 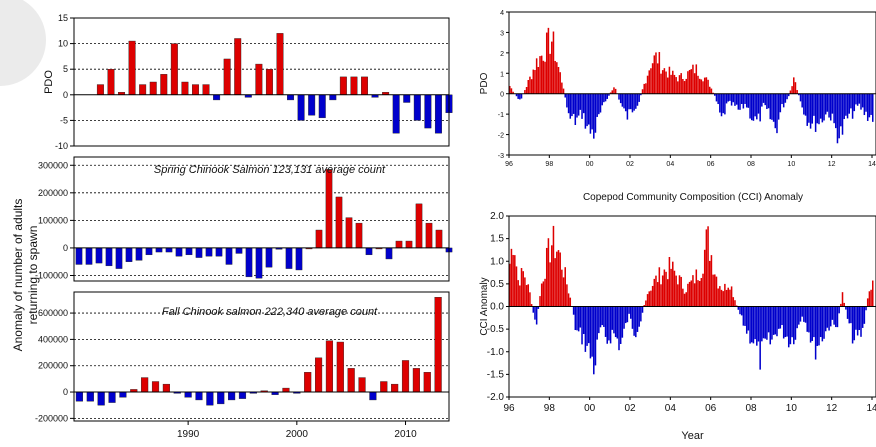 I want to click on y-tick-label: -1.5, so click(x=496, y=374).